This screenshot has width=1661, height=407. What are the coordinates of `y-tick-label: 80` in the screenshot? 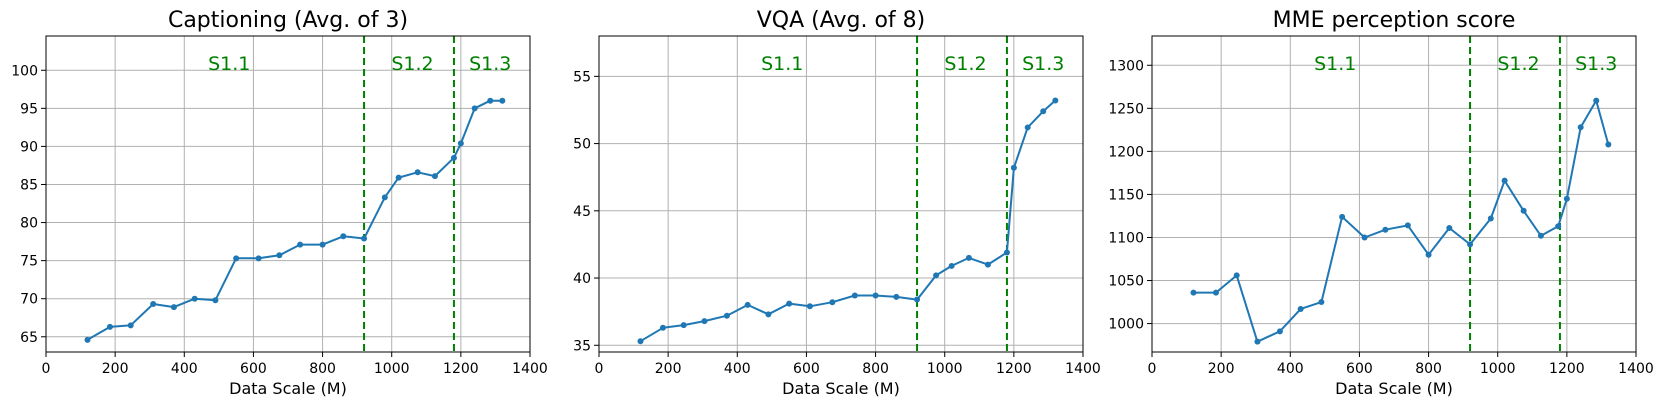 It's located at (29, 224).